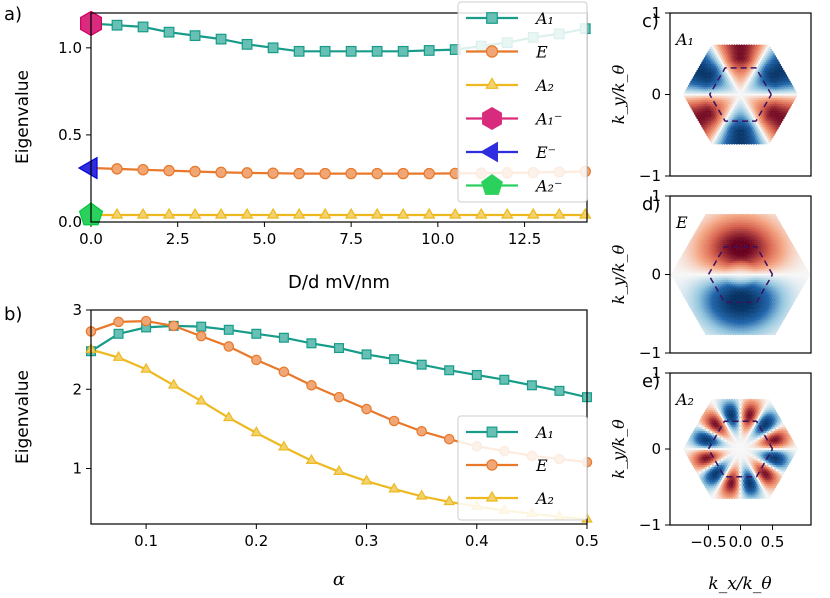 The image size is (830, 598). I want to click on heatmap-cell-d-1995, so click(723, 241).